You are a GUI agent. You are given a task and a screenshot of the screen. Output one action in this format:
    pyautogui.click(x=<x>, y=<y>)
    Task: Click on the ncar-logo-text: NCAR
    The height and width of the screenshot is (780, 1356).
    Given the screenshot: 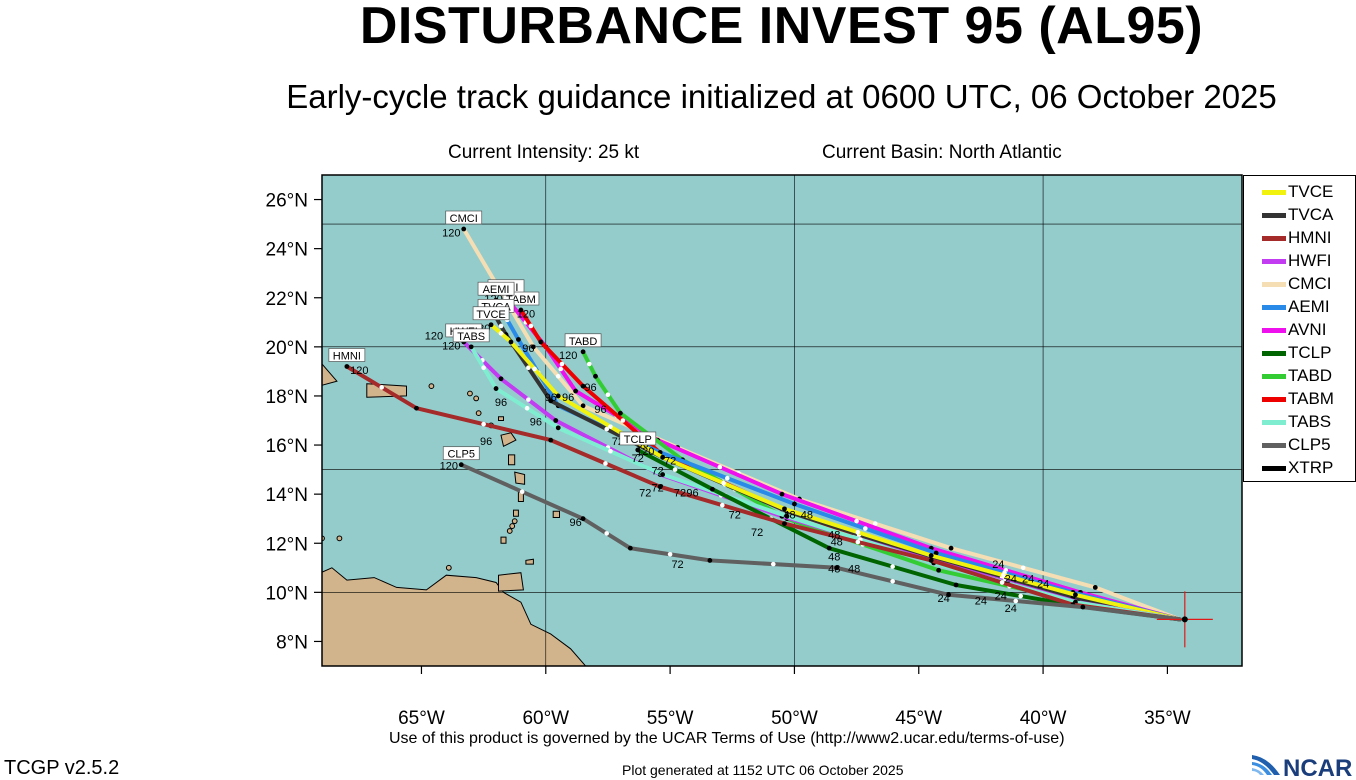 What is the action you would take?
    pyautogui.click(x=1317, y=767)
    